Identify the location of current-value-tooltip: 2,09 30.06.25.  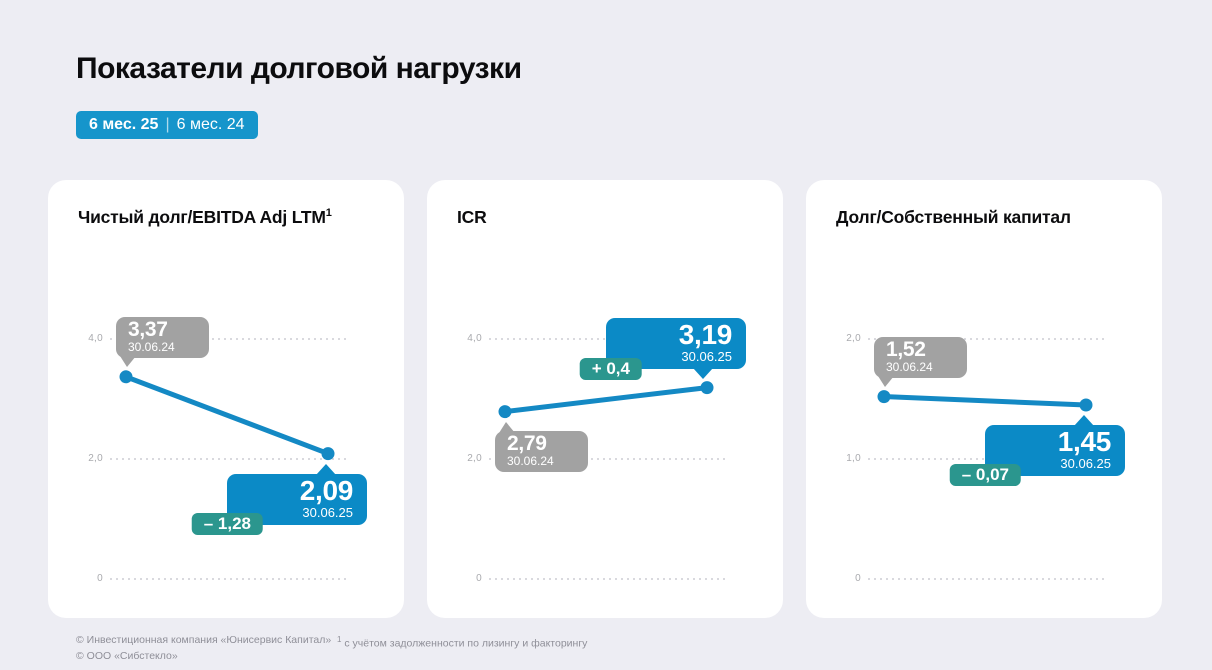
(297, 494).